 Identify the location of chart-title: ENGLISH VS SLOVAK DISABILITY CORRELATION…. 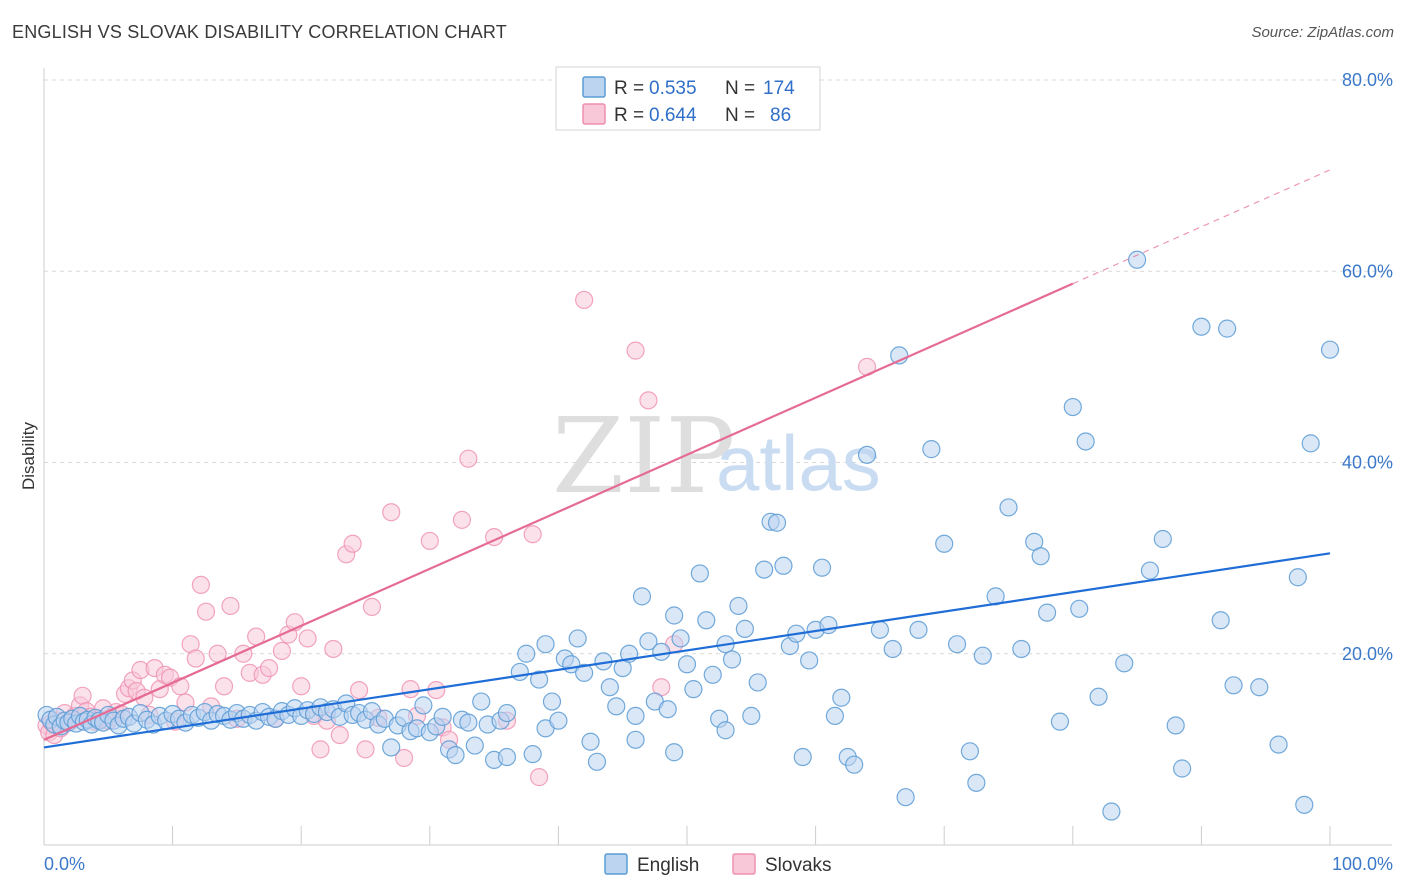
(259, 32).